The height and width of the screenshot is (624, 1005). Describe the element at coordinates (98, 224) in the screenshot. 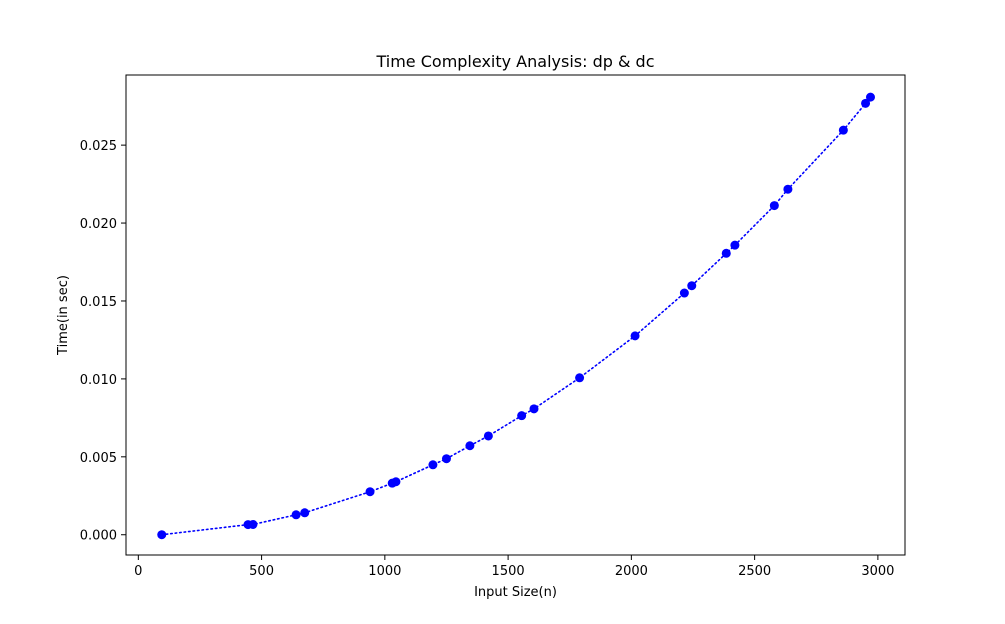

I see `y-tick-label: 0.020` at that location.